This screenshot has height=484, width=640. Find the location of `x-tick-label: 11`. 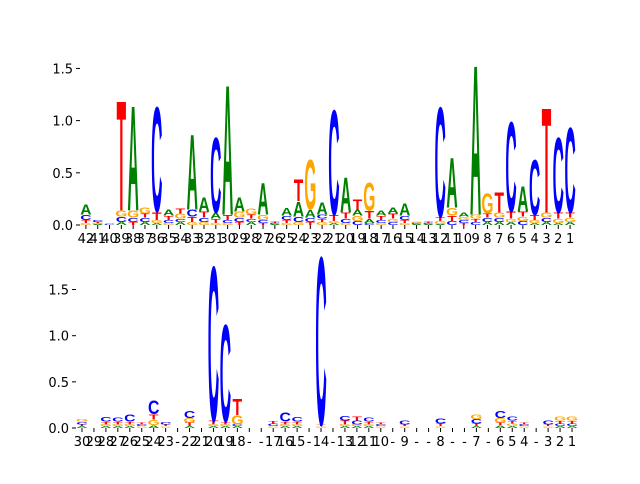

x-tick-label: 11 is located at coordinates (369, 442).